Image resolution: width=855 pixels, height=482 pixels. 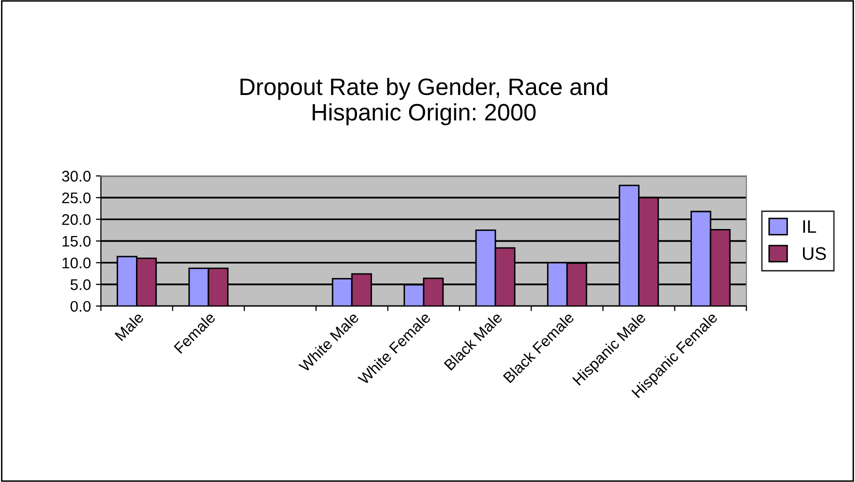 What do you see at coordinates (424, 102) in the screenshot?
I see `chart-title: Dropout Rate by Gender, Race and Hispanic Origin: 2000` at bounding box center [424, 102].